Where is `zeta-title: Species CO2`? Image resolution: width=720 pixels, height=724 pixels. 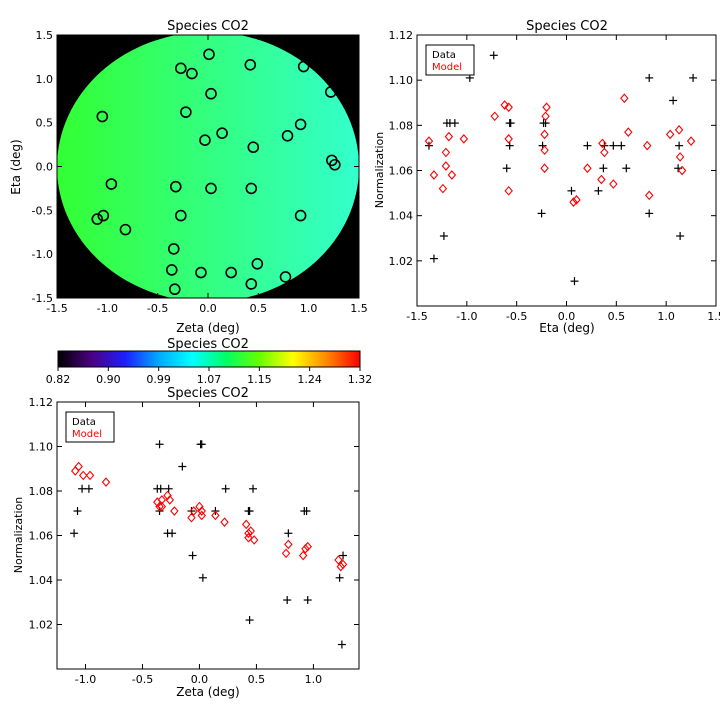 zeta-title: Species CO2 is located at coordinates (208, 393).